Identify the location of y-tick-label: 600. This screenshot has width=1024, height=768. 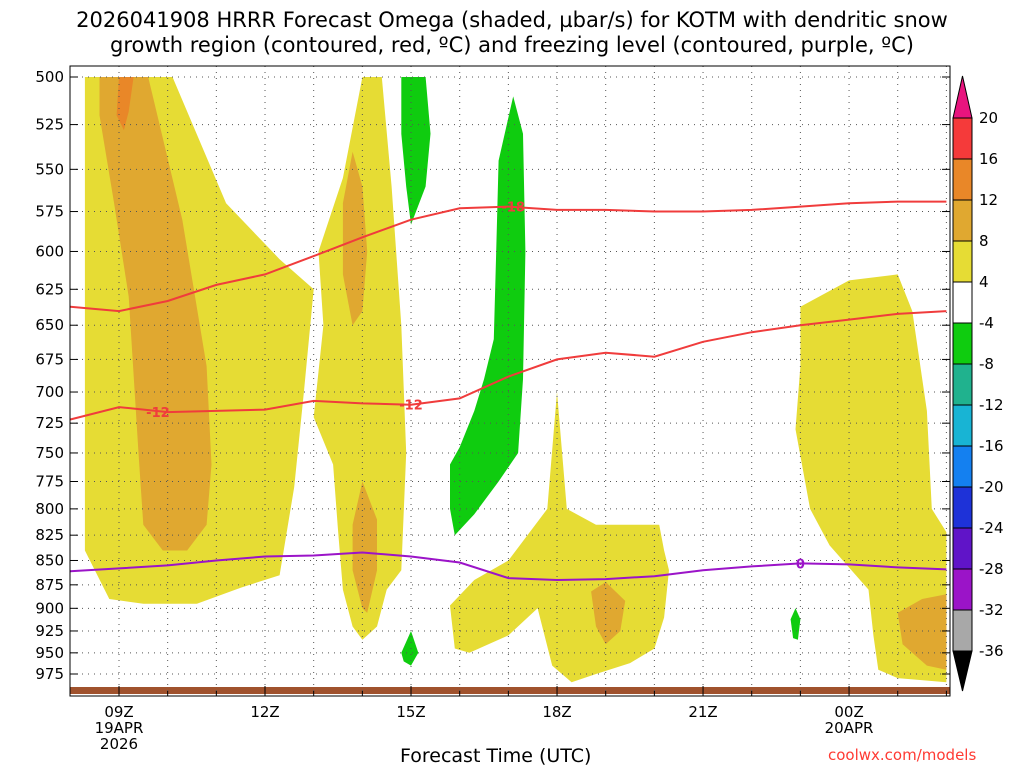
(49, 251).